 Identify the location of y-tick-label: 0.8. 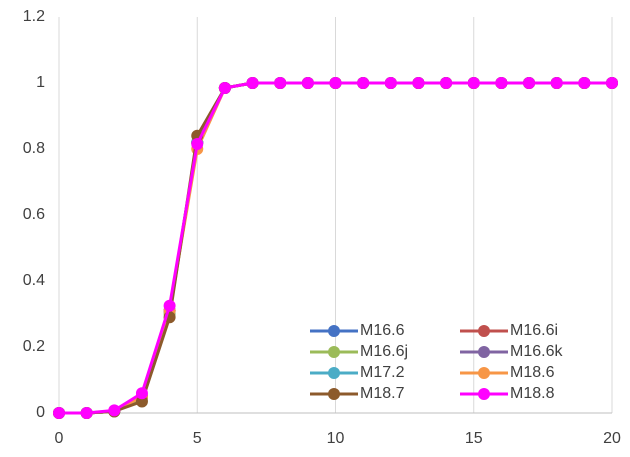
(34, 148).